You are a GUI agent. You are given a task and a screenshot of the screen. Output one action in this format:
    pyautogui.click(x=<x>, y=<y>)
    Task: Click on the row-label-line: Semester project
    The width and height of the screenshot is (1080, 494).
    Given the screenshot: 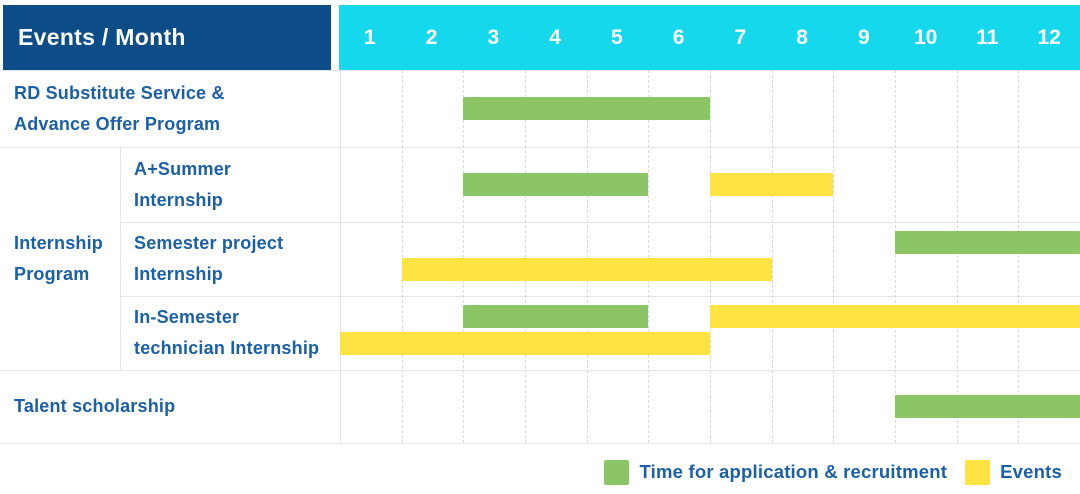 What is the action you would take?
    pyautogui.click(x=209, y=243)
    